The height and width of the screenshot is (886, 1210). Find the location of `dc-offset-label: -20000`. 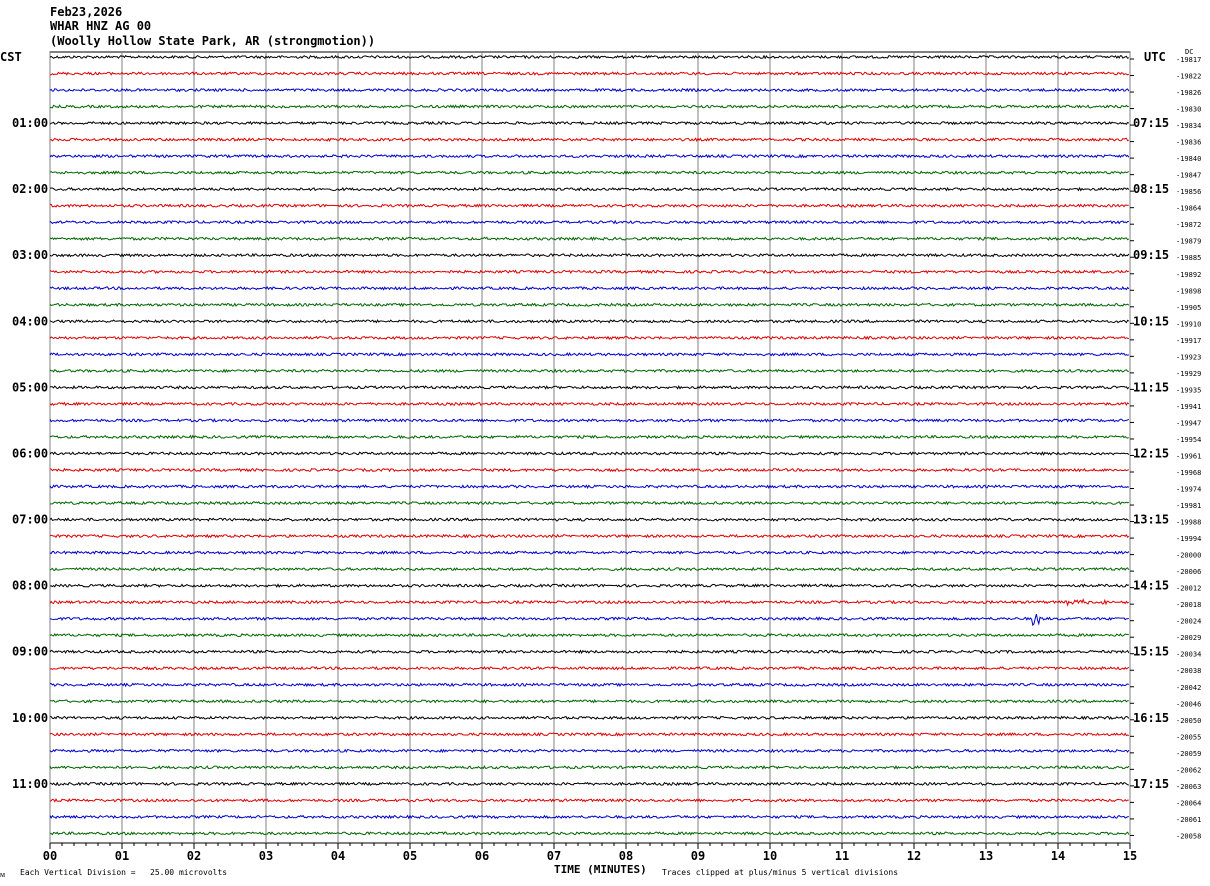

dc-offset-label: -20000 is located at coordinates (1188, 556).